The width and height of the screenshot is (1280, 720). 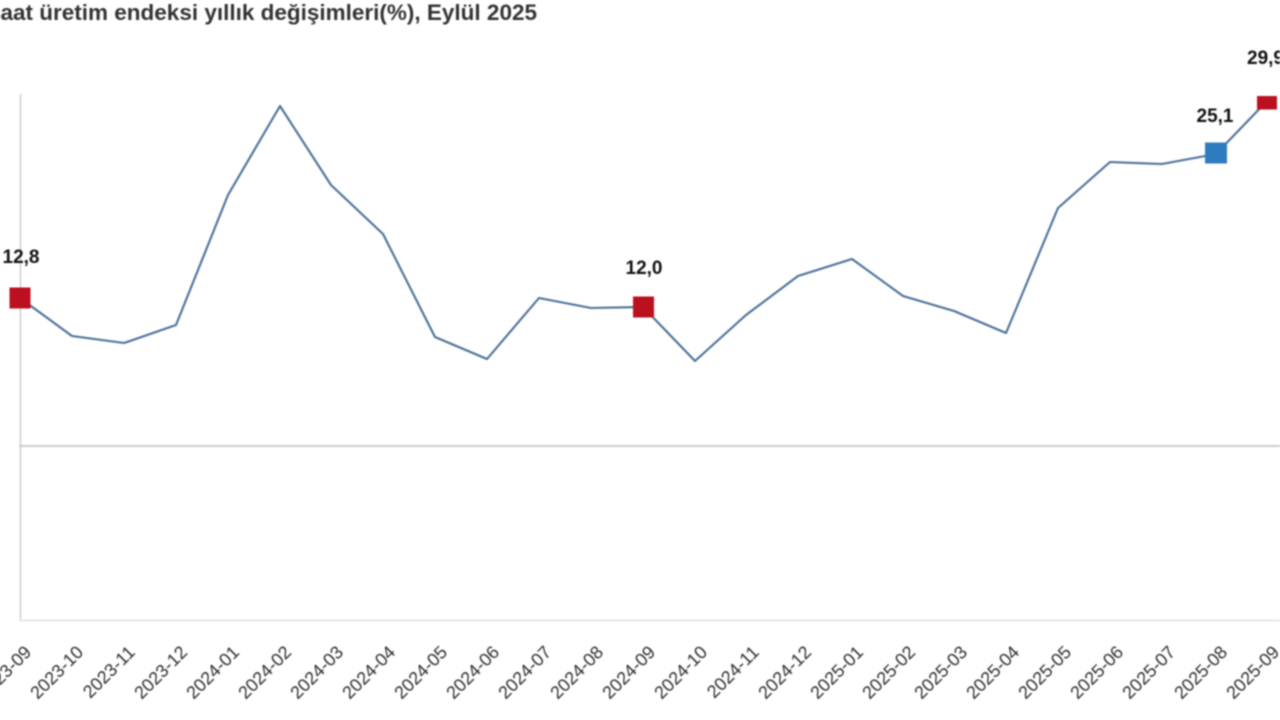 What do you see at coordinates (1263, 58) in the screenshot?
I see `svg-text: 29,9` at bounding box center [1263, 58].